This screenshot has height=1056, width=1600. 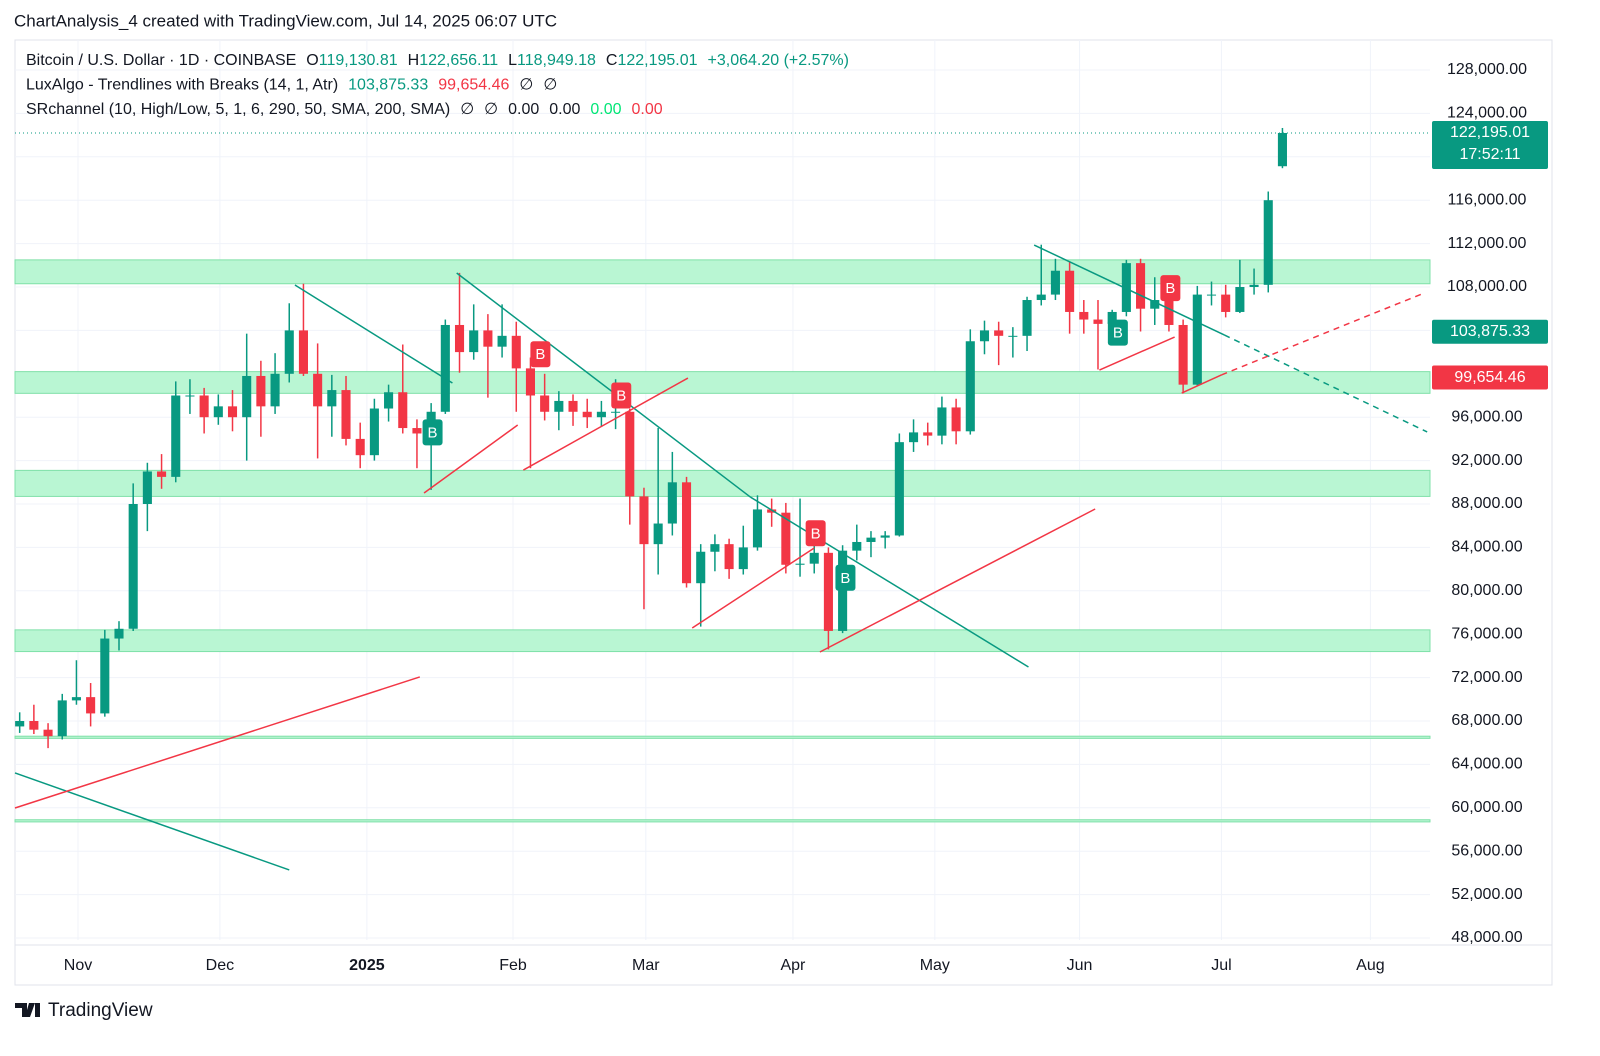 What do you see at coordinates (1370, 965) in the screenshot?
I see `x-tick-label: Aug` at bounding box center [1370, 965].